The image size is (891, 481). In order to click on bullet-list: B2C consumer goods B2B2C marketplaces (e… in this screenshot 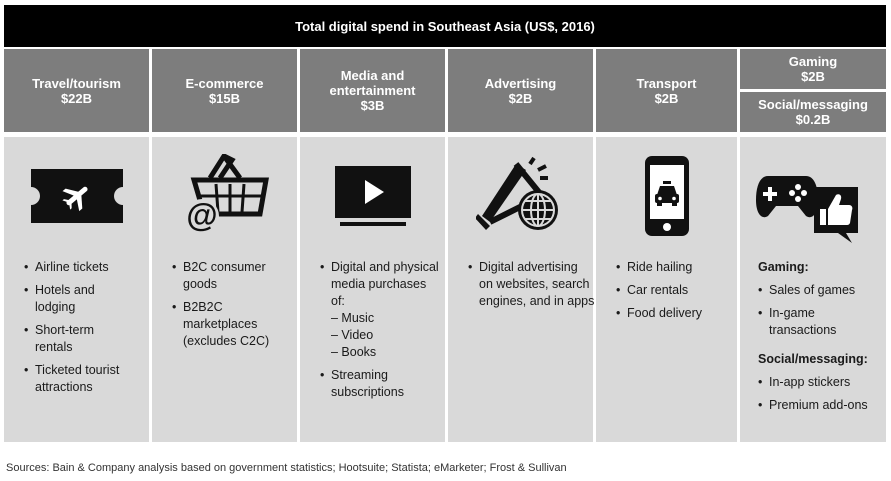, I will do `click(231, 307)`.